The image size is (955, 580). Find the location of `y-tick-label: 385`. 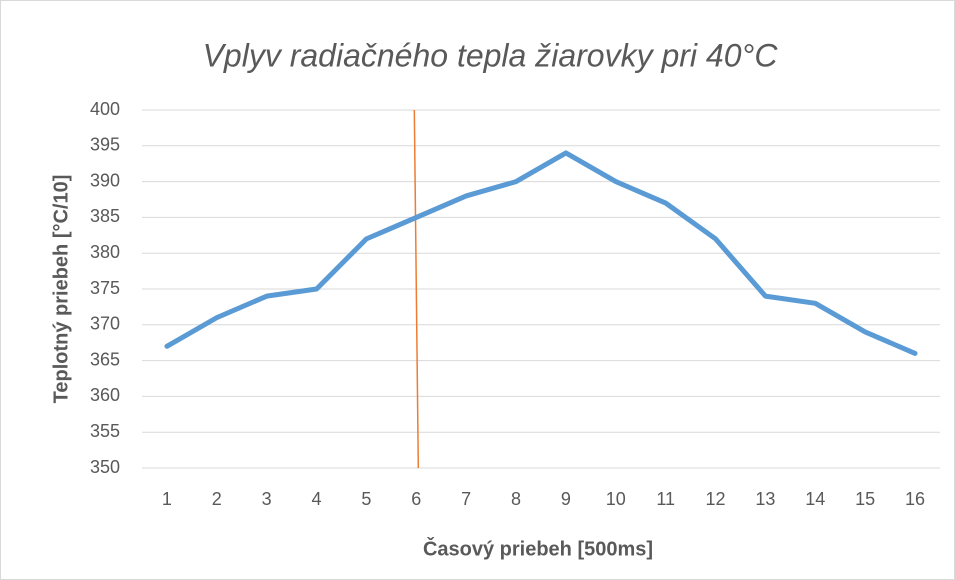

y-tick-label: 385 is located at coordinates (105, 216).